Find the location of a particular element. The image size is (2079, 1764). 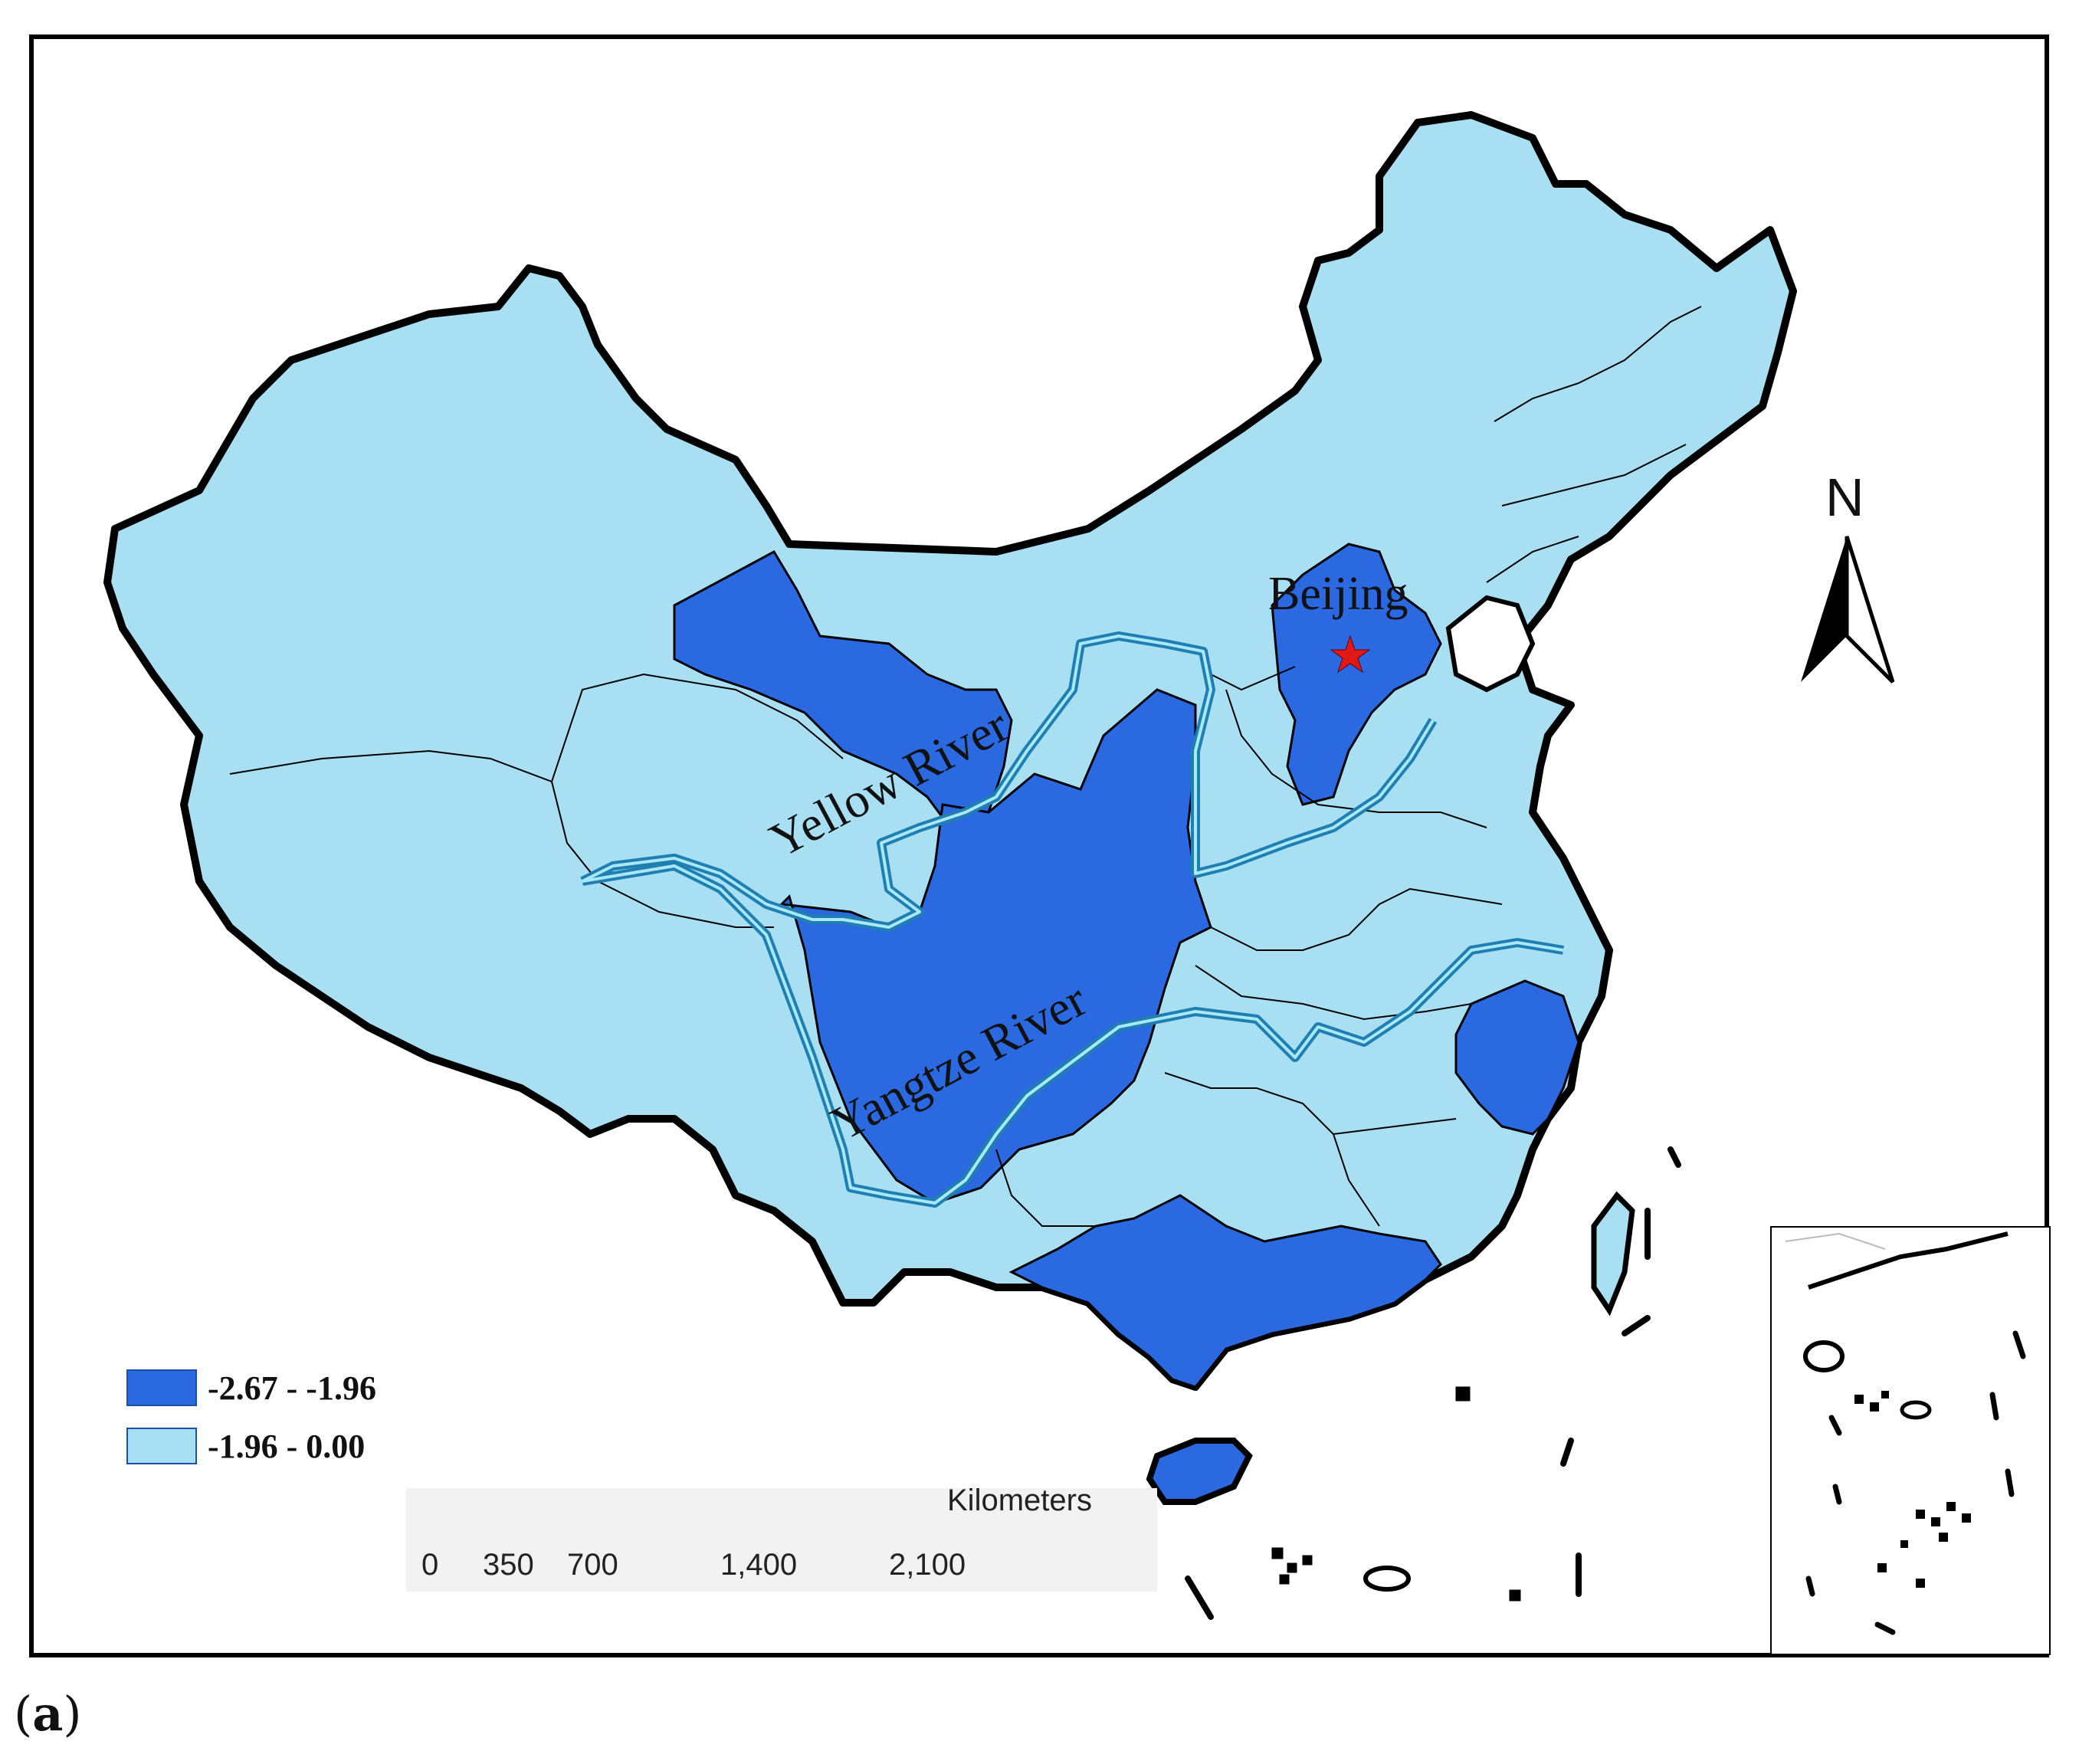

scale-tick-350: 350 is located at coordinates (508, 1565).